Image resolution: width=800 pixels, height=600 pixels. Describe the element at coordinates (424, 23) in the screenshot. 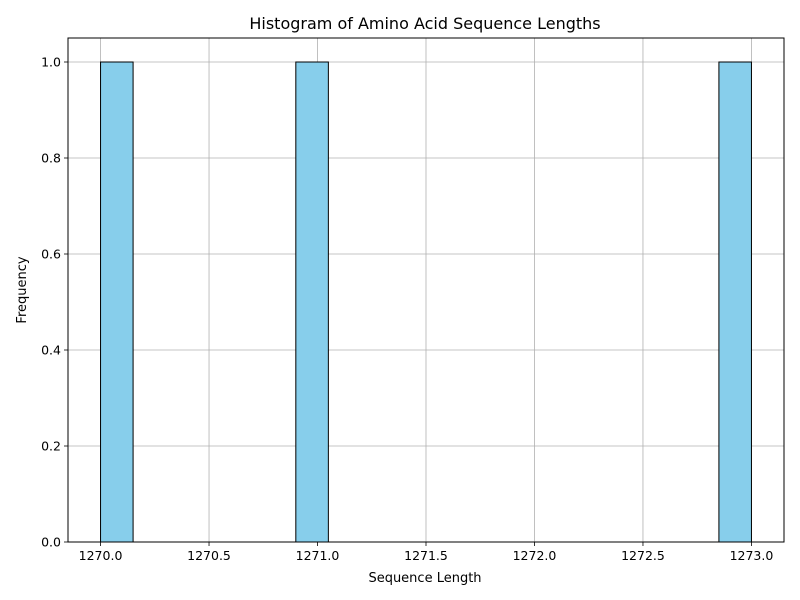

I see `chart-title: Histogram of Amino Acid Sequence Lengths` at that location.